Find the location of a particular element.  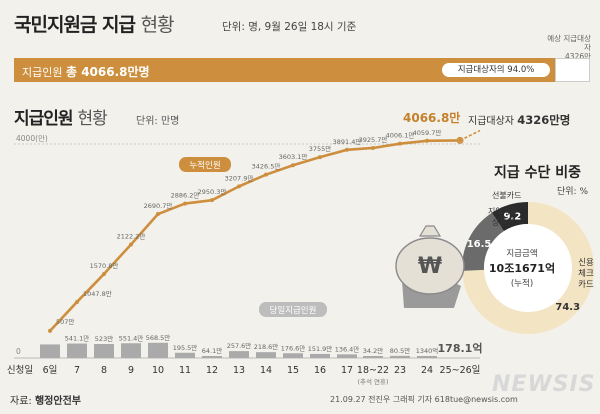

section-unit: 단위: 만명 is located at coordinates (158, 121).